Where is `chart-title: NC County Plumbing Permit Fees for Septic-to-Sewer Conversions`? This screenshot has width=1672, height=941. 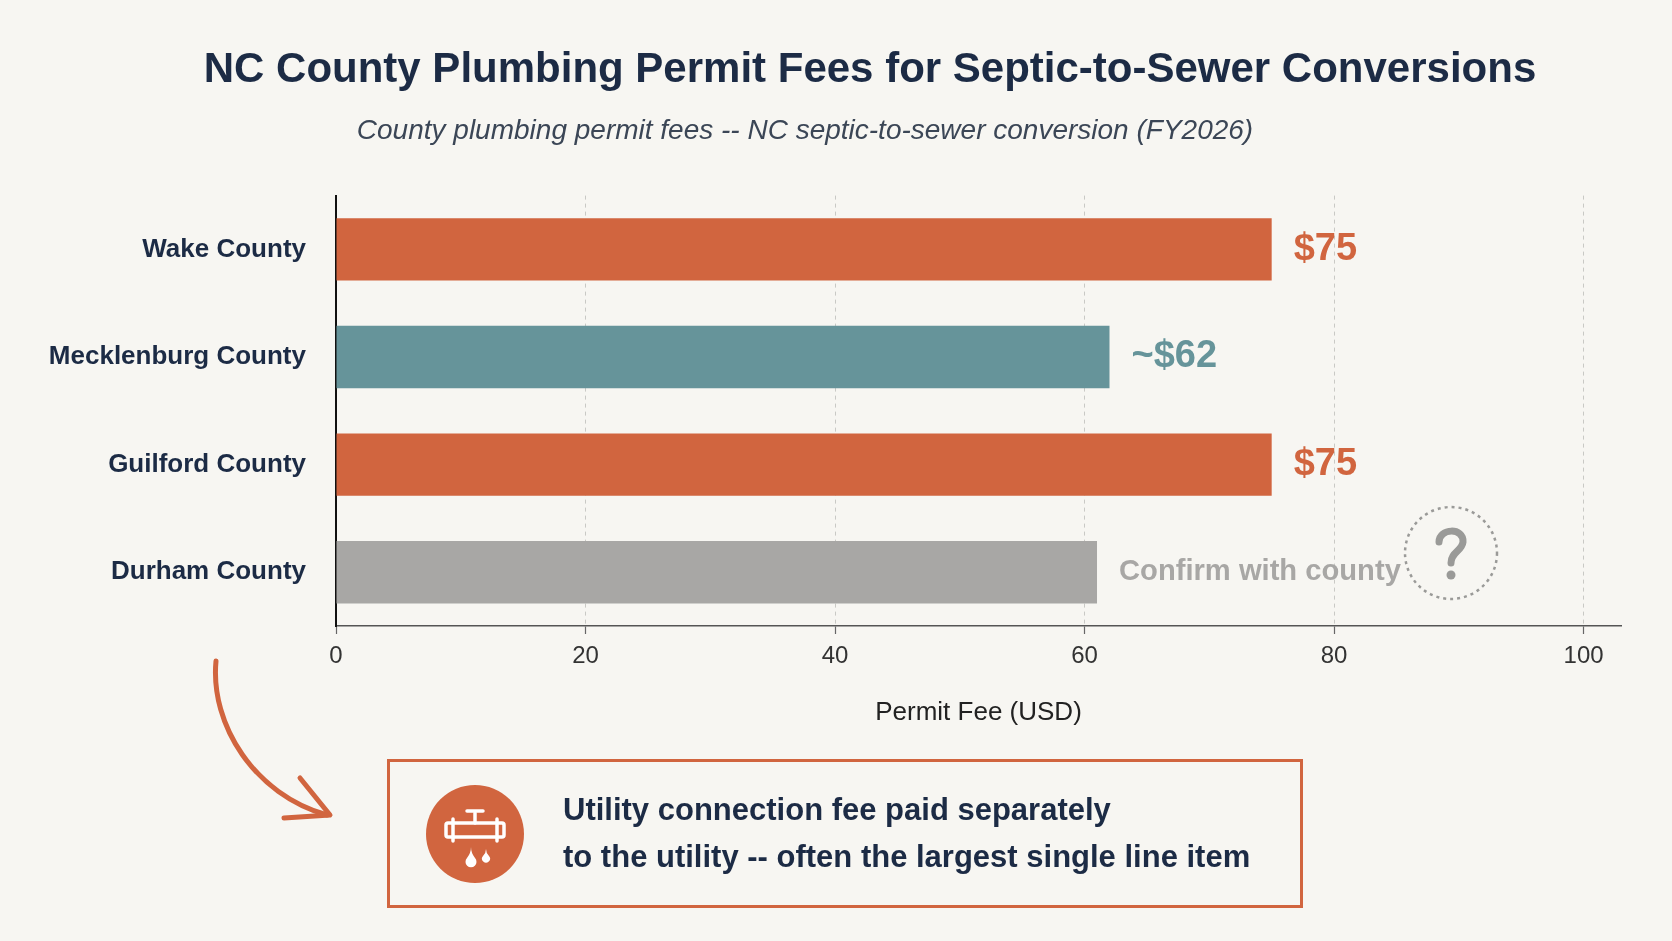 chart-title: NC County Plumbing Permit Fees for Septic-to-Sewer Conversions is located at coordinates (870, 68).